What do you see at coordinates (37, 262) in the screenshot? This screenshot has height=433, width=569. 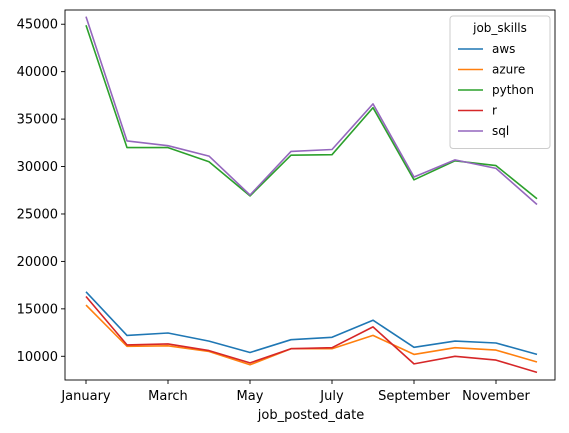 I see `y-tick-label: 20000` at bounding box center [37, 262].